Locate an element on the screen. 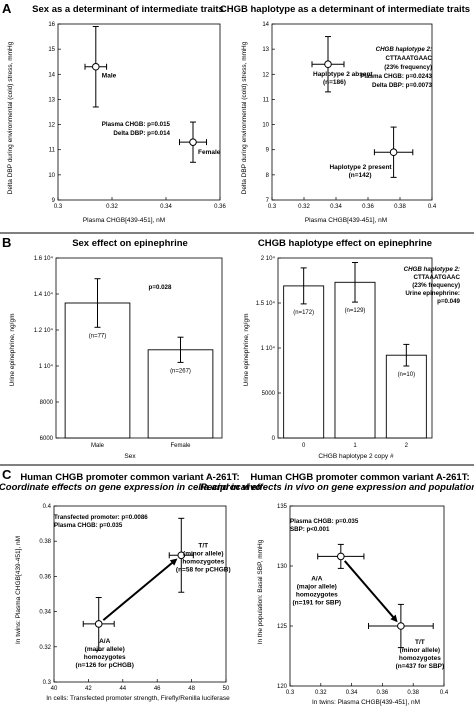 This screenshot has width=474, height=710. chart-a2-annotation-4: Plasma CHGB: p=0.0243 is located at coordinates (396, 76).